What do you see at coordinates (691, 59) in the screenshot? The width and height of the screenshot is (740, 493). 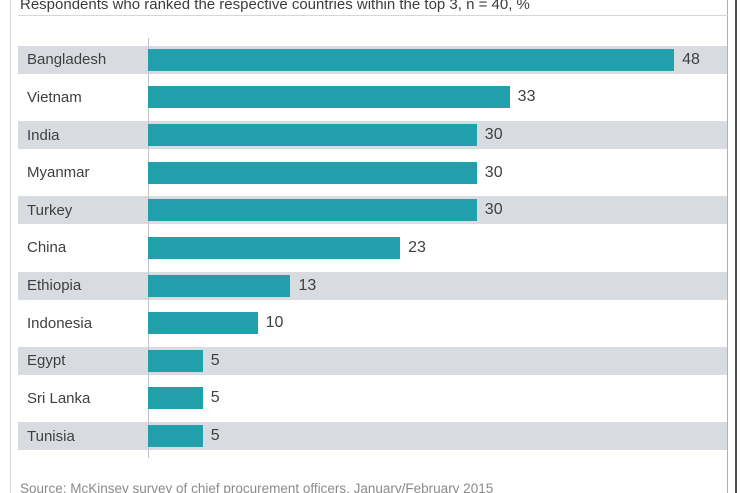 I see `value-label: 48` at bounding box center [691, 59].